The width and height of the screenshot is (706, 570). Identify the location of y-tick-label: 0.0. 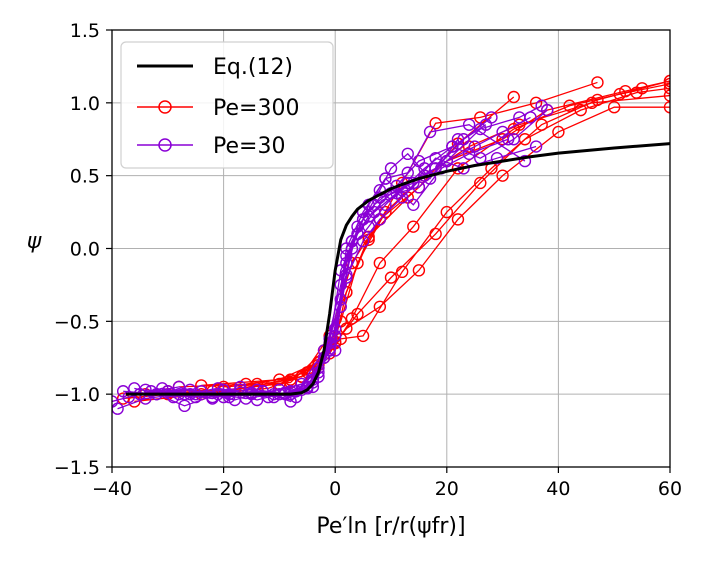
(85, 250).